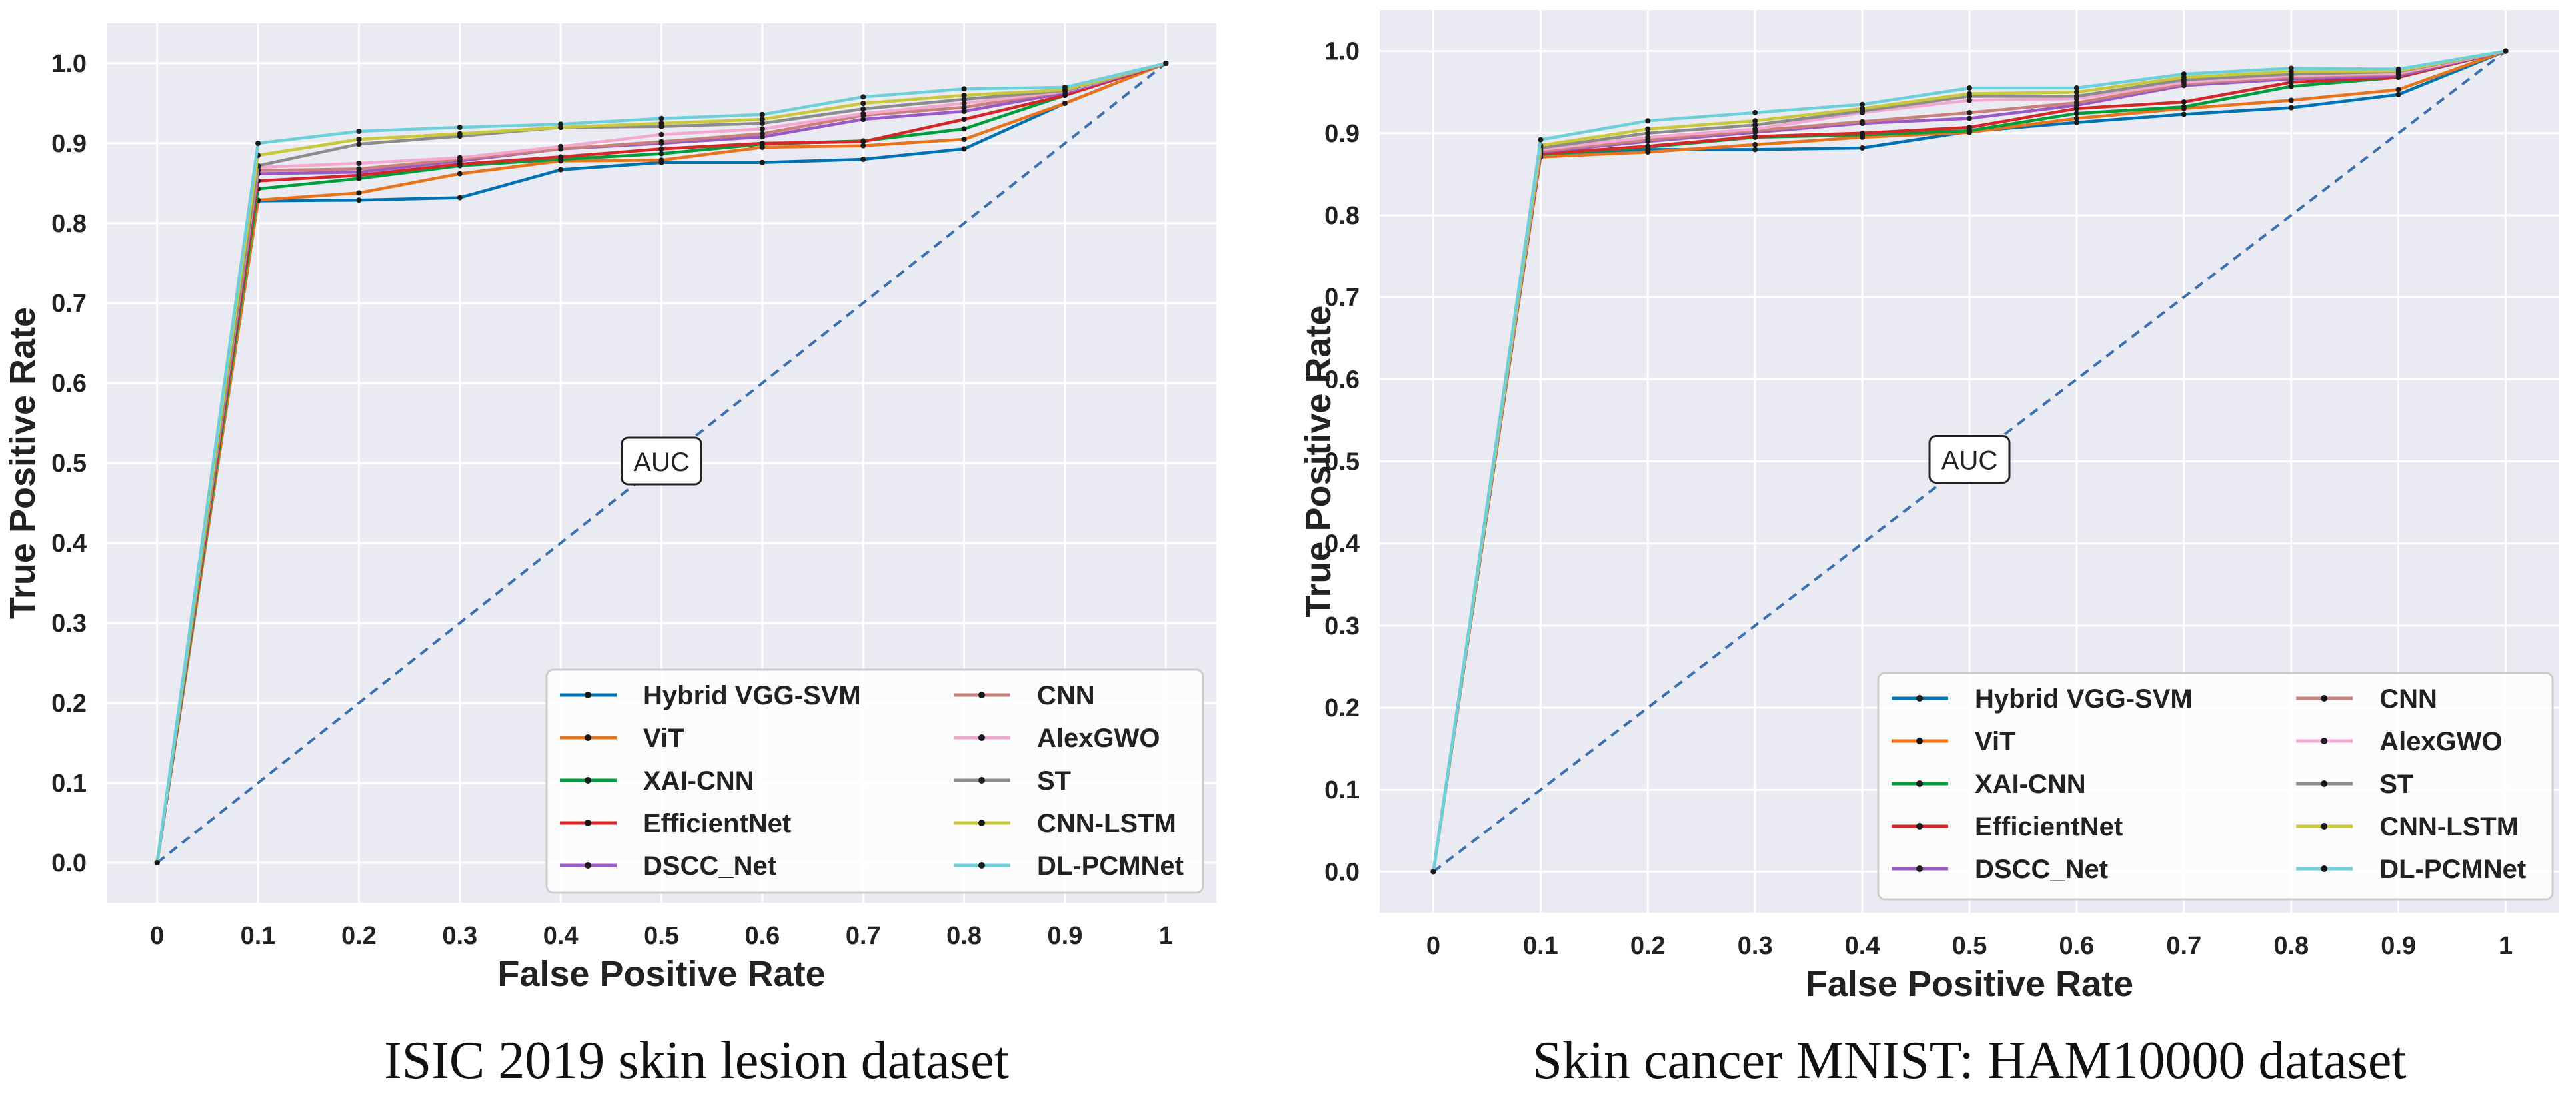 This screenshot has height=1106, width=2576. Describe the element at coordinates (1342, 790) in the screenshot. I see `y-tick-label: 0.1` at that location.